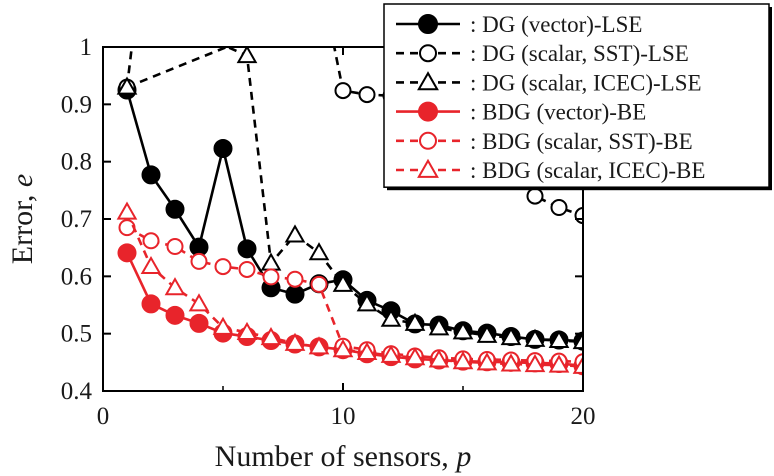 The height and width of the screenshot is (476, 774). I want to click on legend-label: : DG (scalar, ICEC)-LSE, so click(586, 82).